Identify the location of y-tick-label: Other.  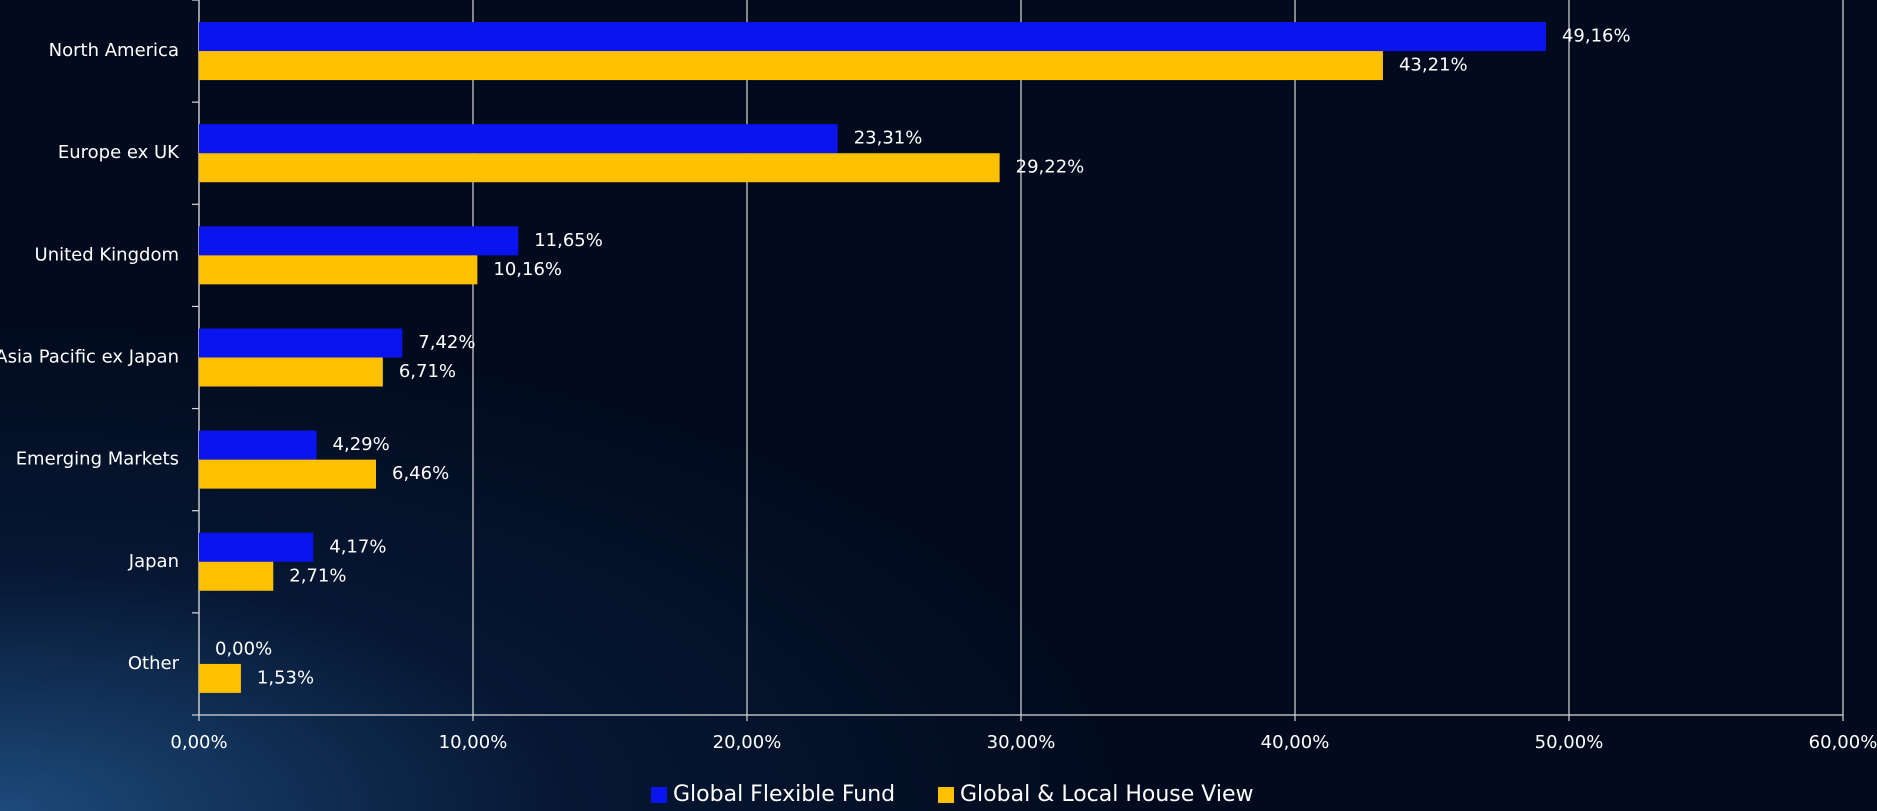
(154, 663).